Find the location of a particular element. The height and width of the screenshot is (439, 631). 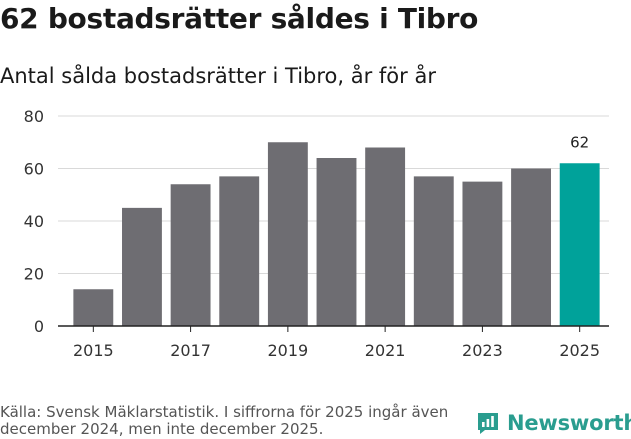

x-tick-label: 2017 is located at coordinates (190, 350).